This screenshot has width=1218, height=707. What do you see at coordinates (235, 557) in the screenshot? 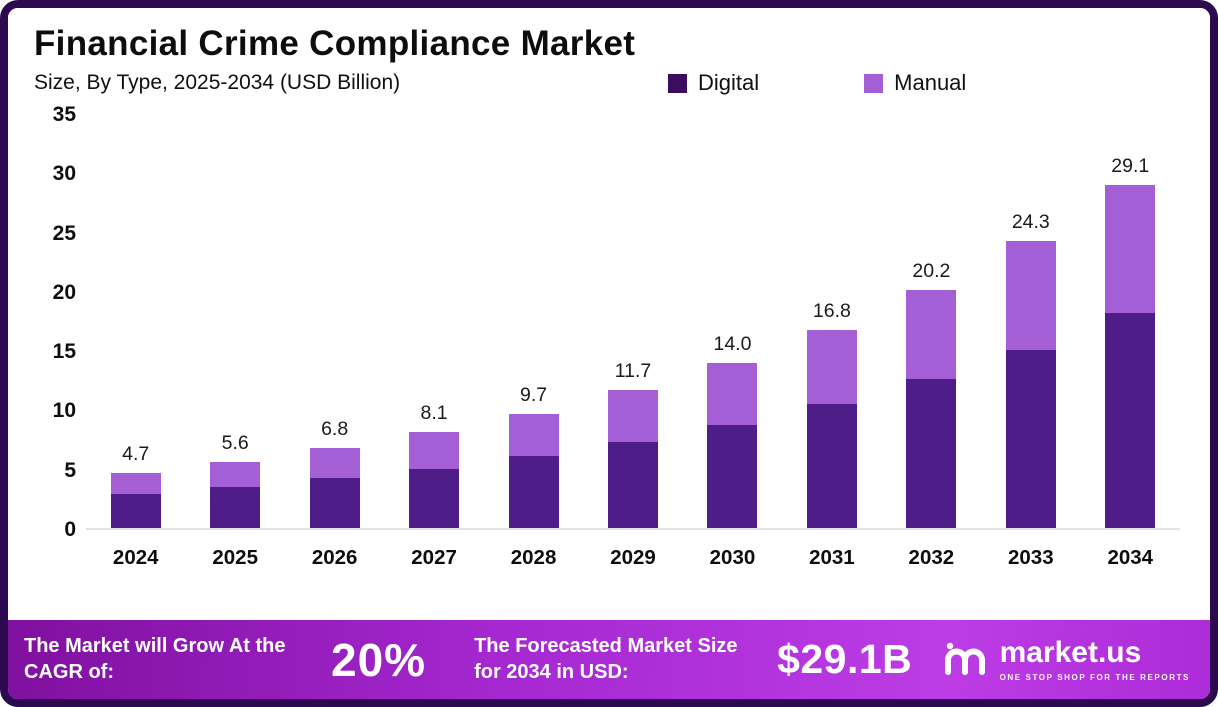
I see `x-axis-label-2025: 2025` at bounding box center [235, 557].